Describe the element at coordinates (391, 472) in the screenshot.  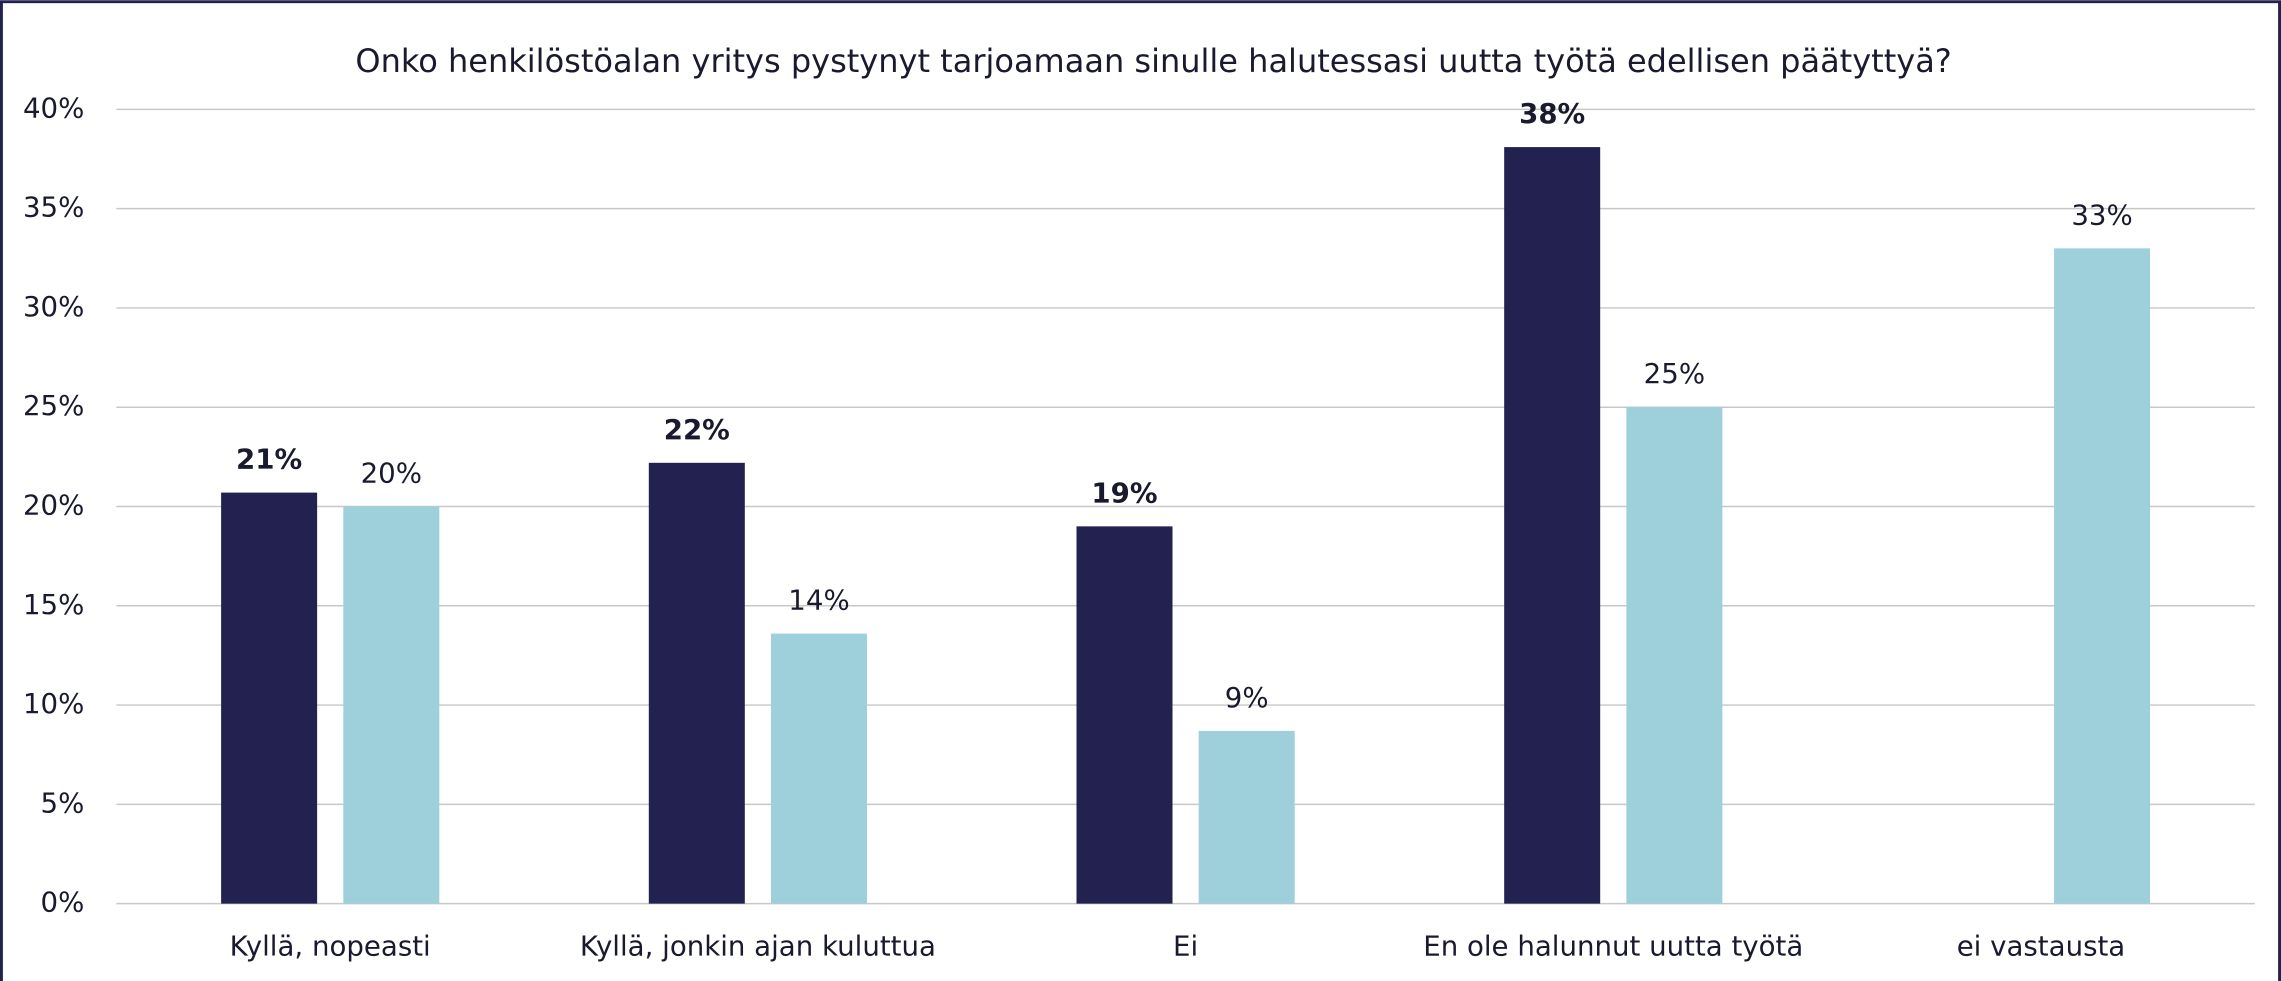
I see `data-label: 20%` at that location.